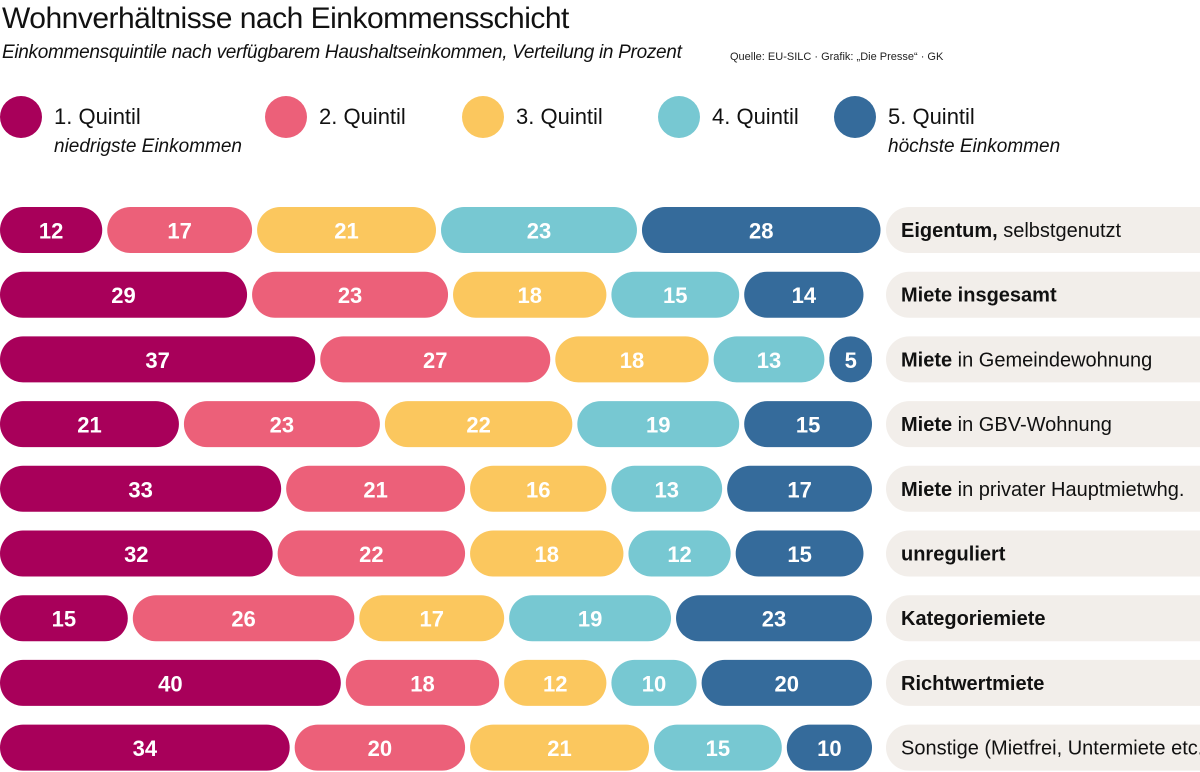 Image resolution: width=1200 pixels, height=772 pixels. Describe the element at coordinates (362, 116) in the screenshot. I see `legend-label: 2. Quintil` at that location.